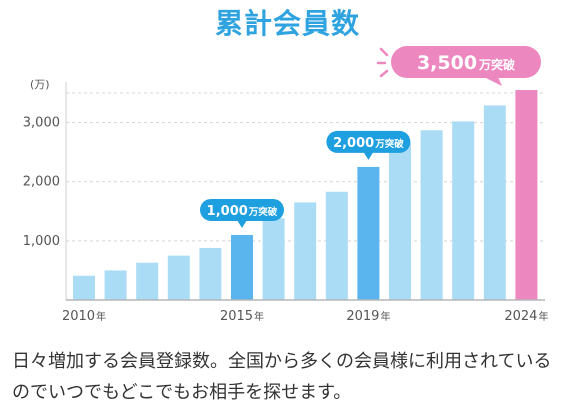 The image size is (575, 418). I want to click on y-tick-label: 2,000, so click(41, 182).